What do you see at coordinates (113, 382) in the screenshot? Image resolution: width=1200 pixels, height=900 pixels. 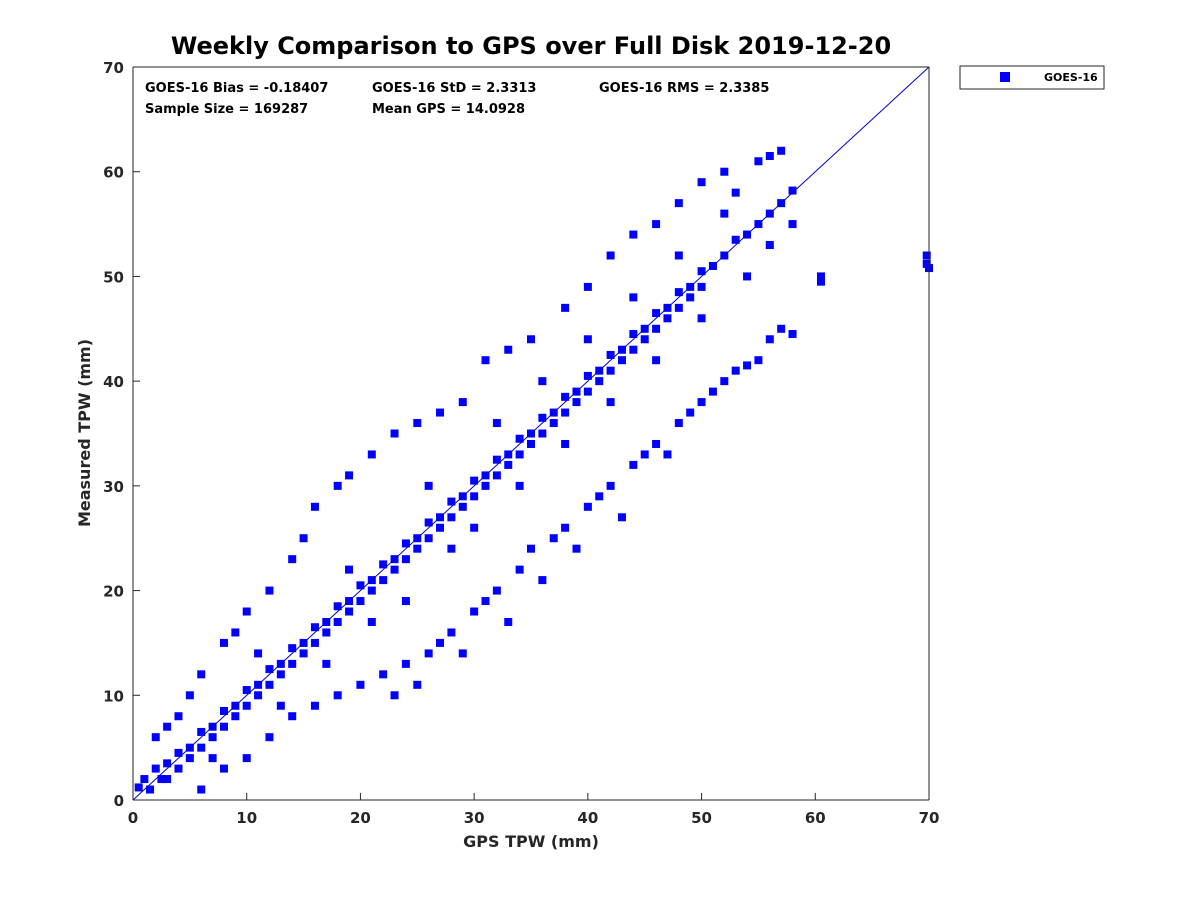 I see `y-tick-label: 40` at bounding box center [113, 382].